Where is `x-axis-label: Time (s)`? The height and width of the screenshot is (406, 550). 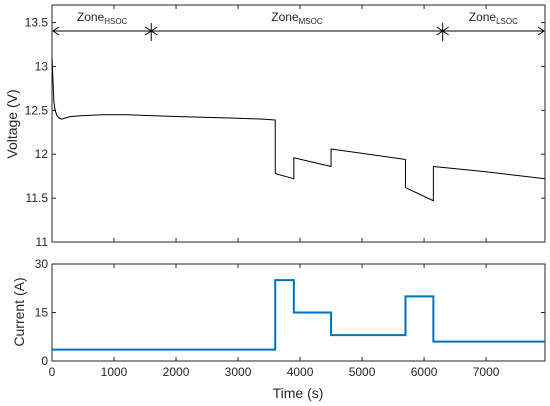
x-axis-label: Time (s) is located at coordinates (298, 393).